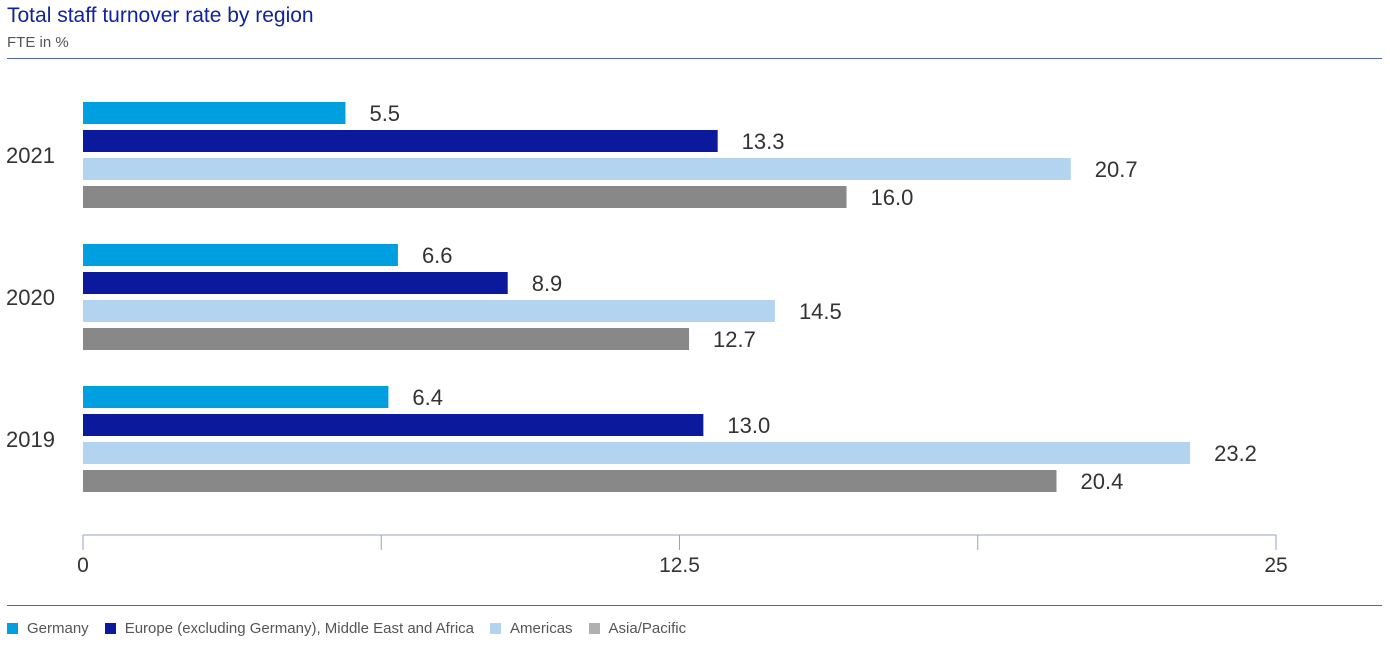 This screenshot has height=646, width=1390. Describe the element at coordinates (892, 197) in the screenshot. I see `data-label-2021-asia-pacific: 16.0` at that location.